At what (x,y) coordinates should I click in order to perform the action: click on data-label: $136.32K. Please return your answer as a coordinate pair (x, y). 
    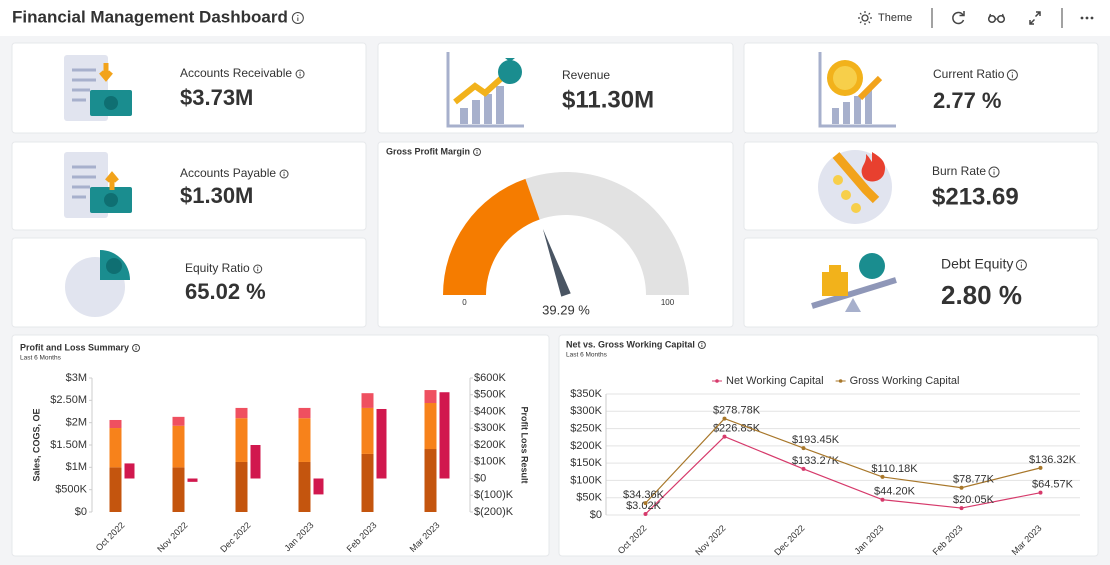
    Looking at the image, I should click on (1053, 460).